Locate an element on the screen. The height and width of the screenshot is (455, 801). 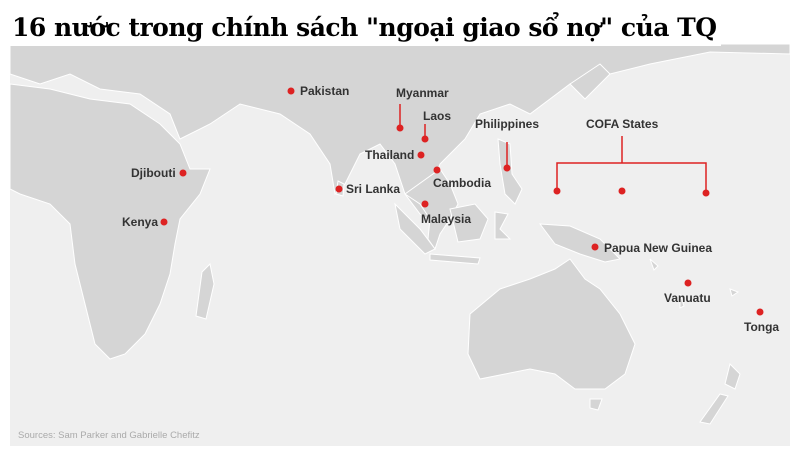
marker-malaysia is located at coordinates (425, 204).